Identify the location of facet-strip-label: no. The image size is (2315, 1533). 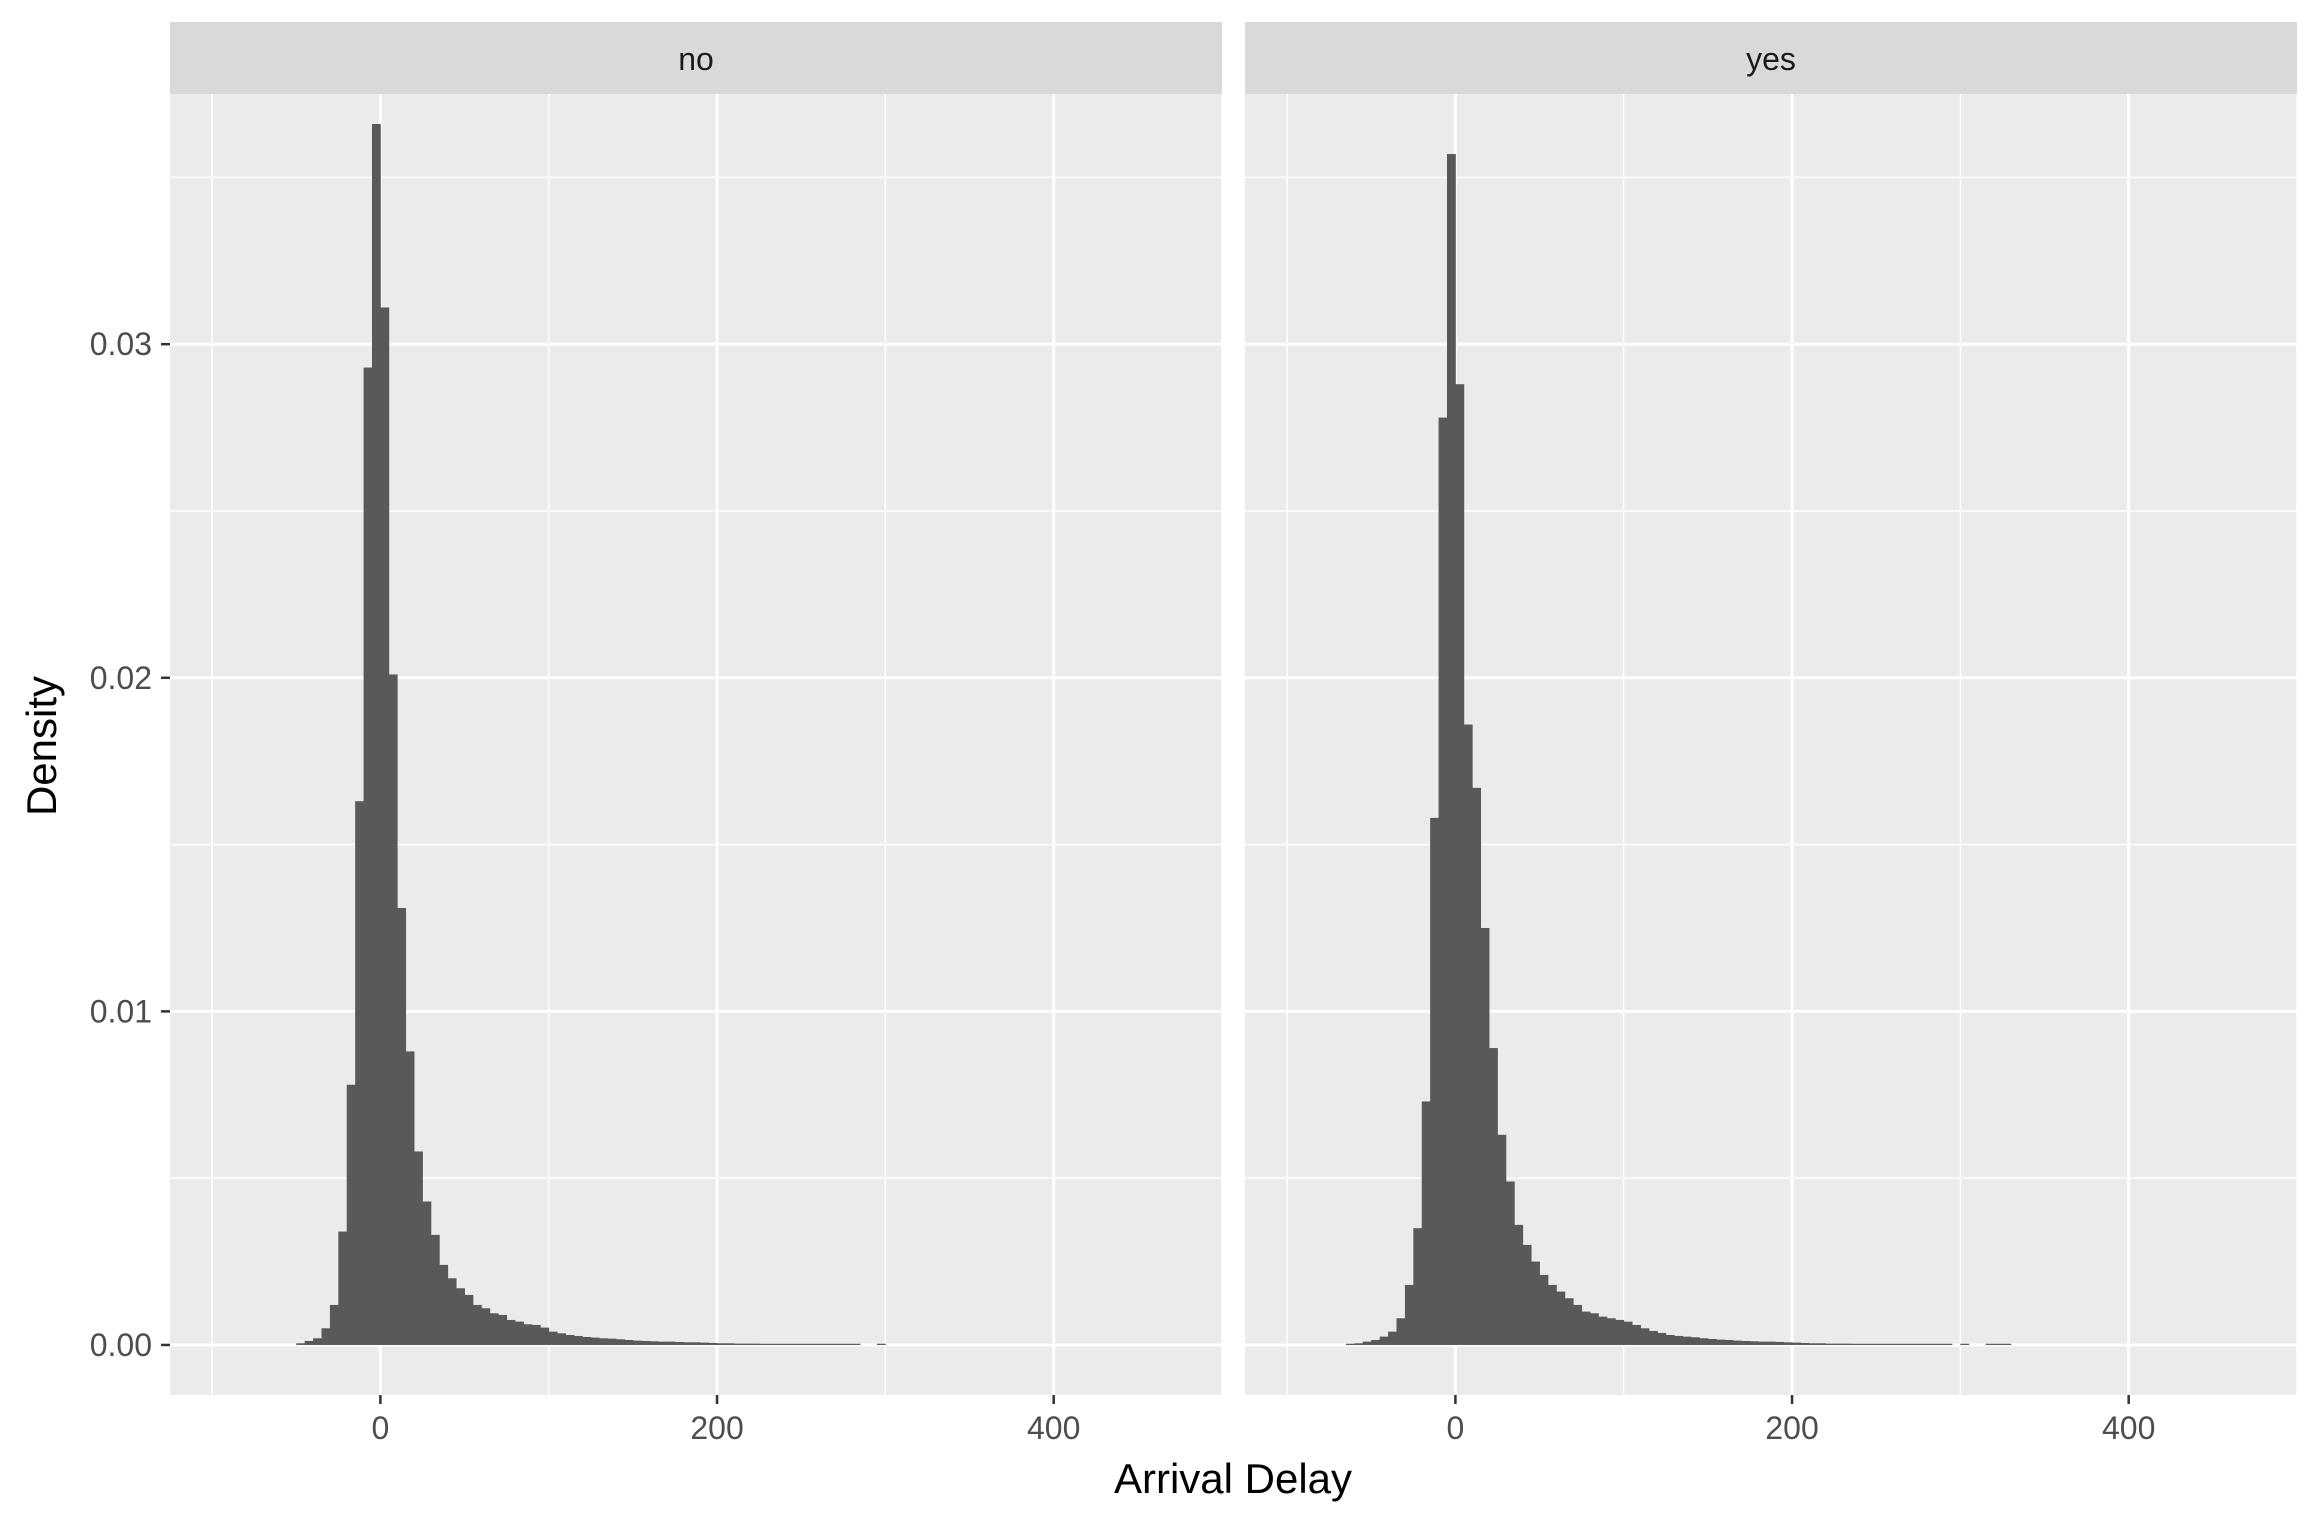
(696, 59).